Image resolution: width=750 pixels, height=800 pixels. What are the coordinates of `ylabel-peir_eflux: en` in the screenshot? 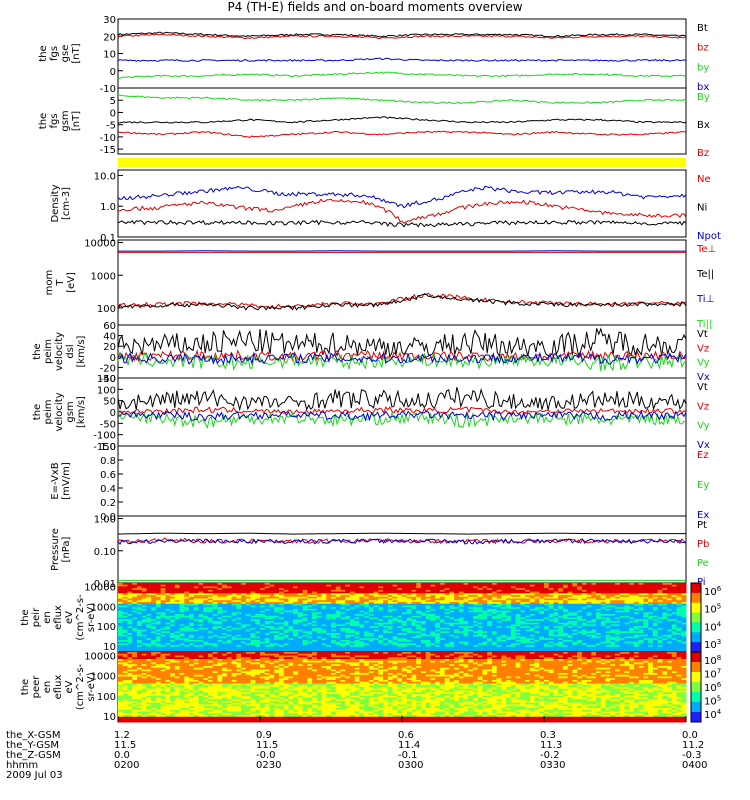 It's located at (47, 617).